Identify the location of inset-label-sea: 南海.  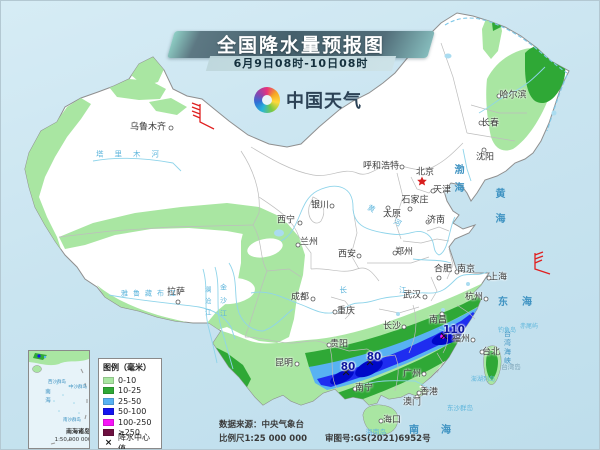
(47, 397).